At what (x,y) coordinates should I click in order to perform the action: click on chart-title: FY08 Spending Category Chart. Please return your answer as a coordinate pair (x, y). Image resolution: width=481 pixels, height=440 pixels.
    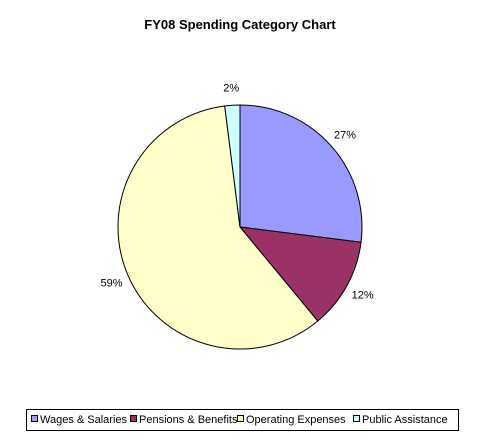
    Looking at the image, I should click on (240, 24).